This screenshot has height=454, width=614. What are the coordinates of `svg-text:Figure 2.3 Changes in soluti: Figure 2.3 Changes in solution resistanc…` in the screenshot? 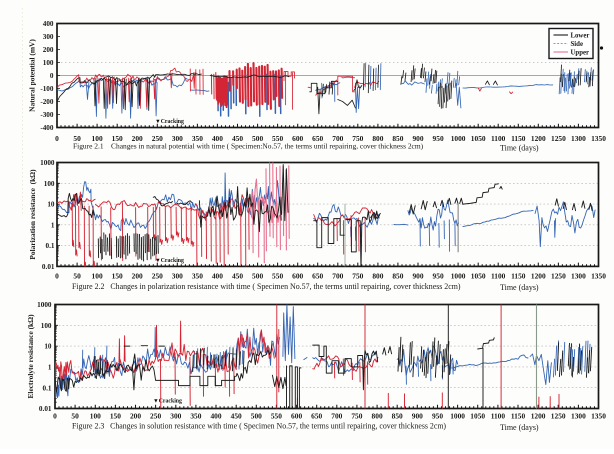 It's located at (259, 426).